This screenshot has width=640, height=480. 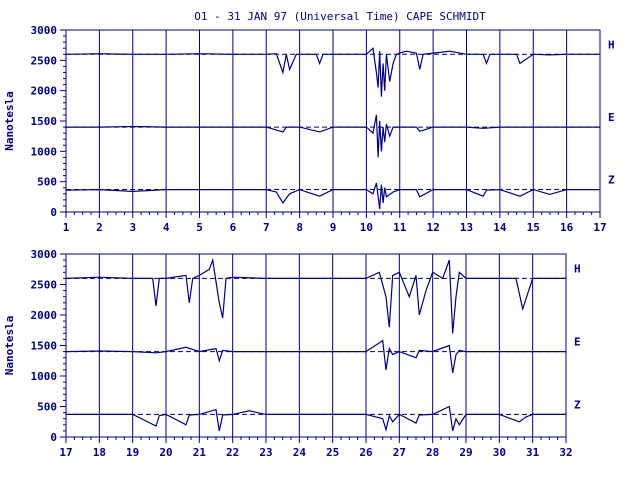 What do you see at coordinates (366, 227) in the screenshot?
I see `x-tick-label: 10` at bounding box center [366, 227].